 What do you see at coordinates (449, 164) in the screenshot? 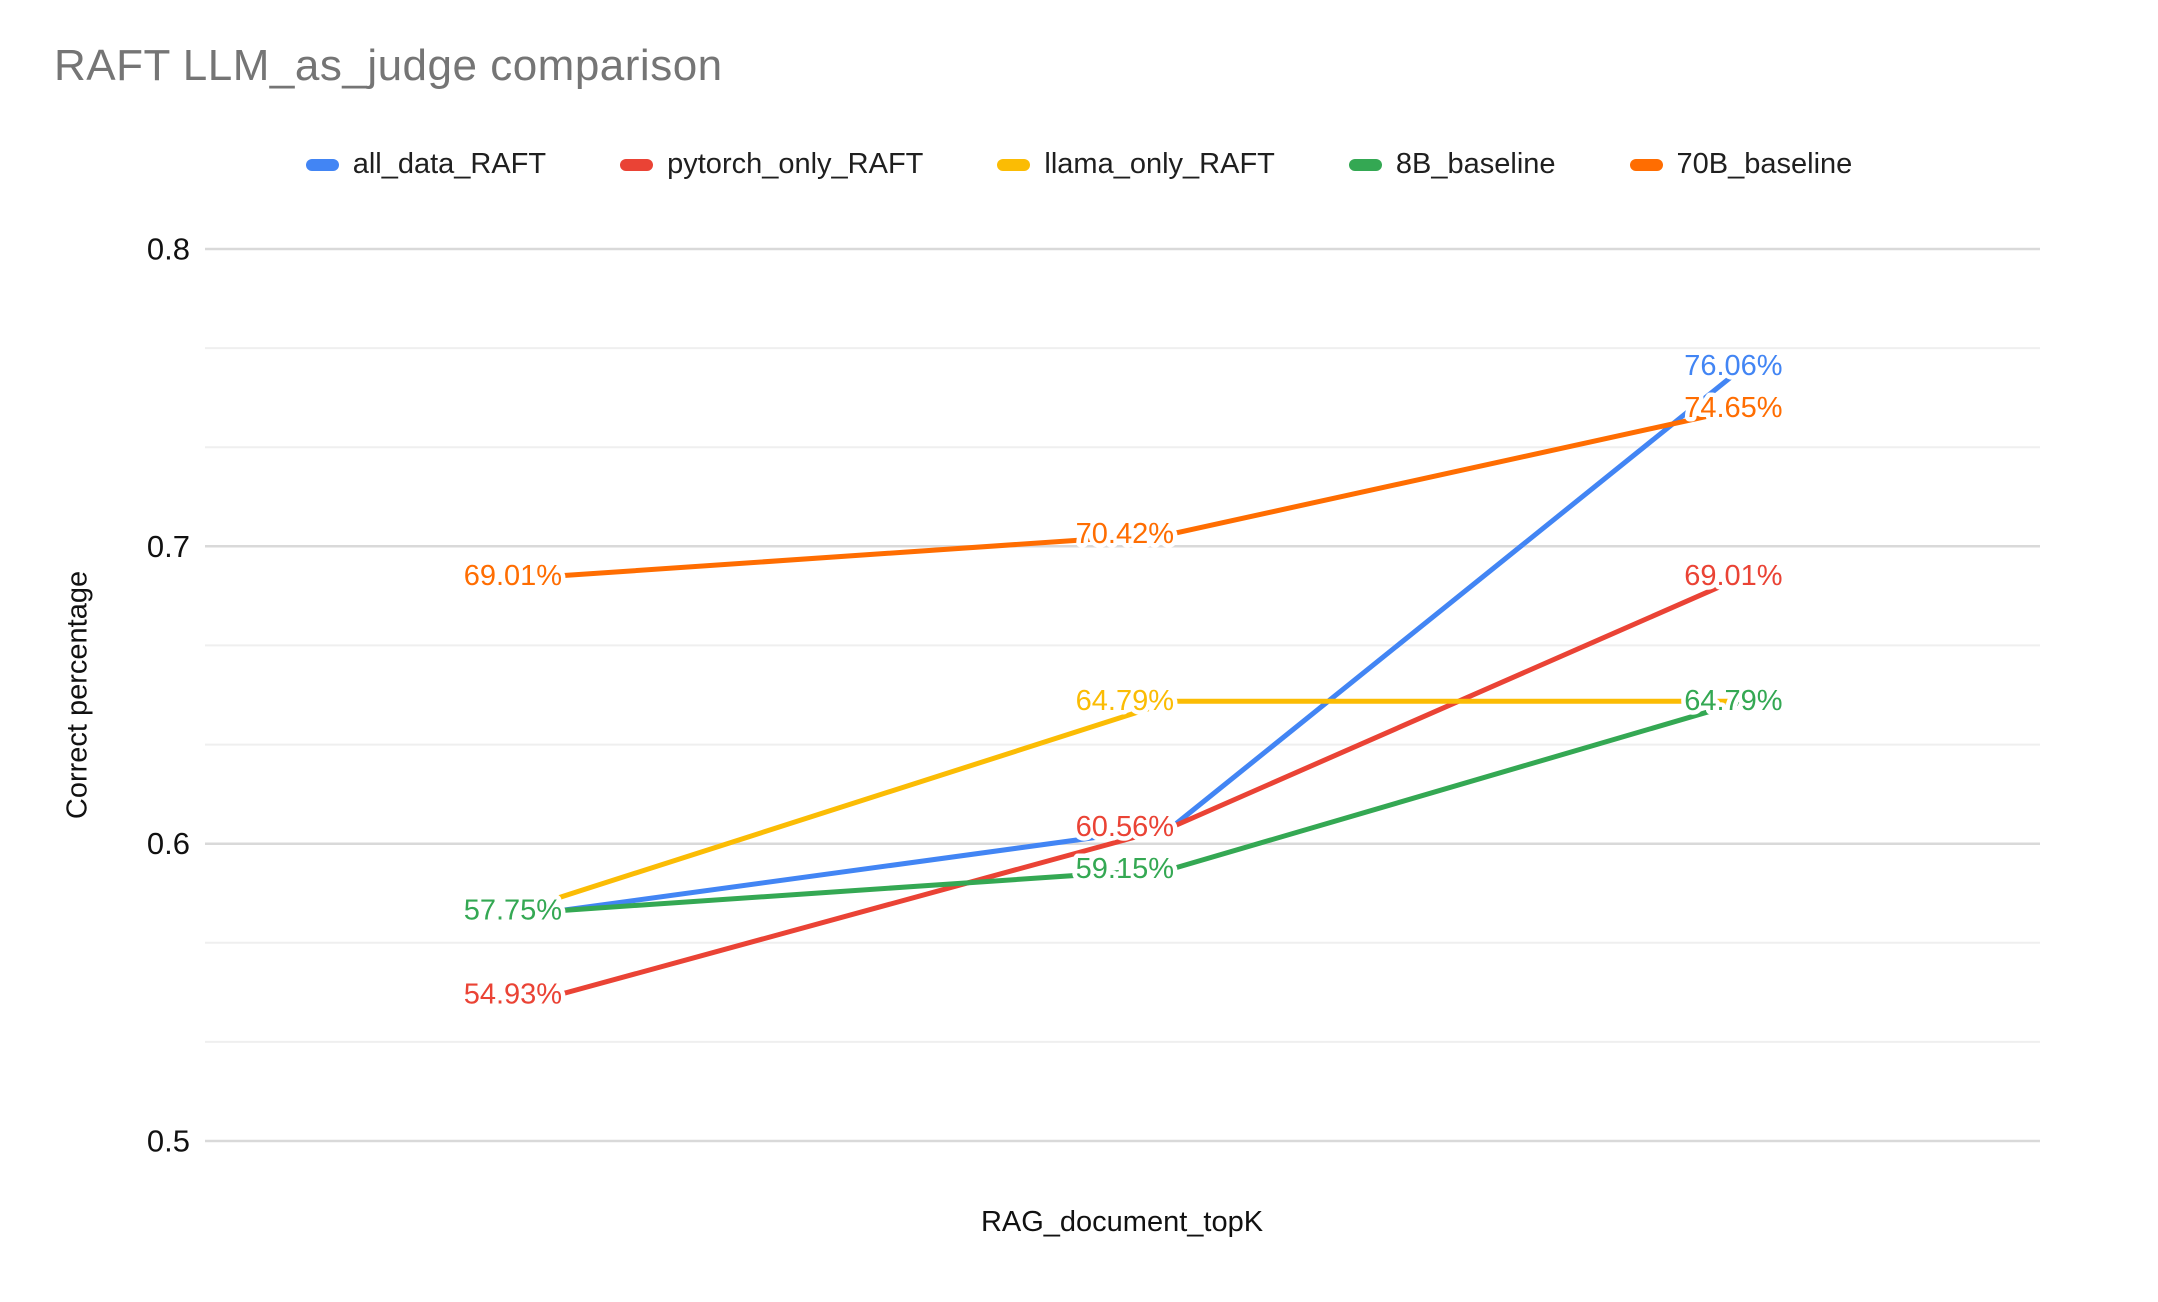
I see `legend-label: all_data_RAFT` at bounding box center [449, 164].